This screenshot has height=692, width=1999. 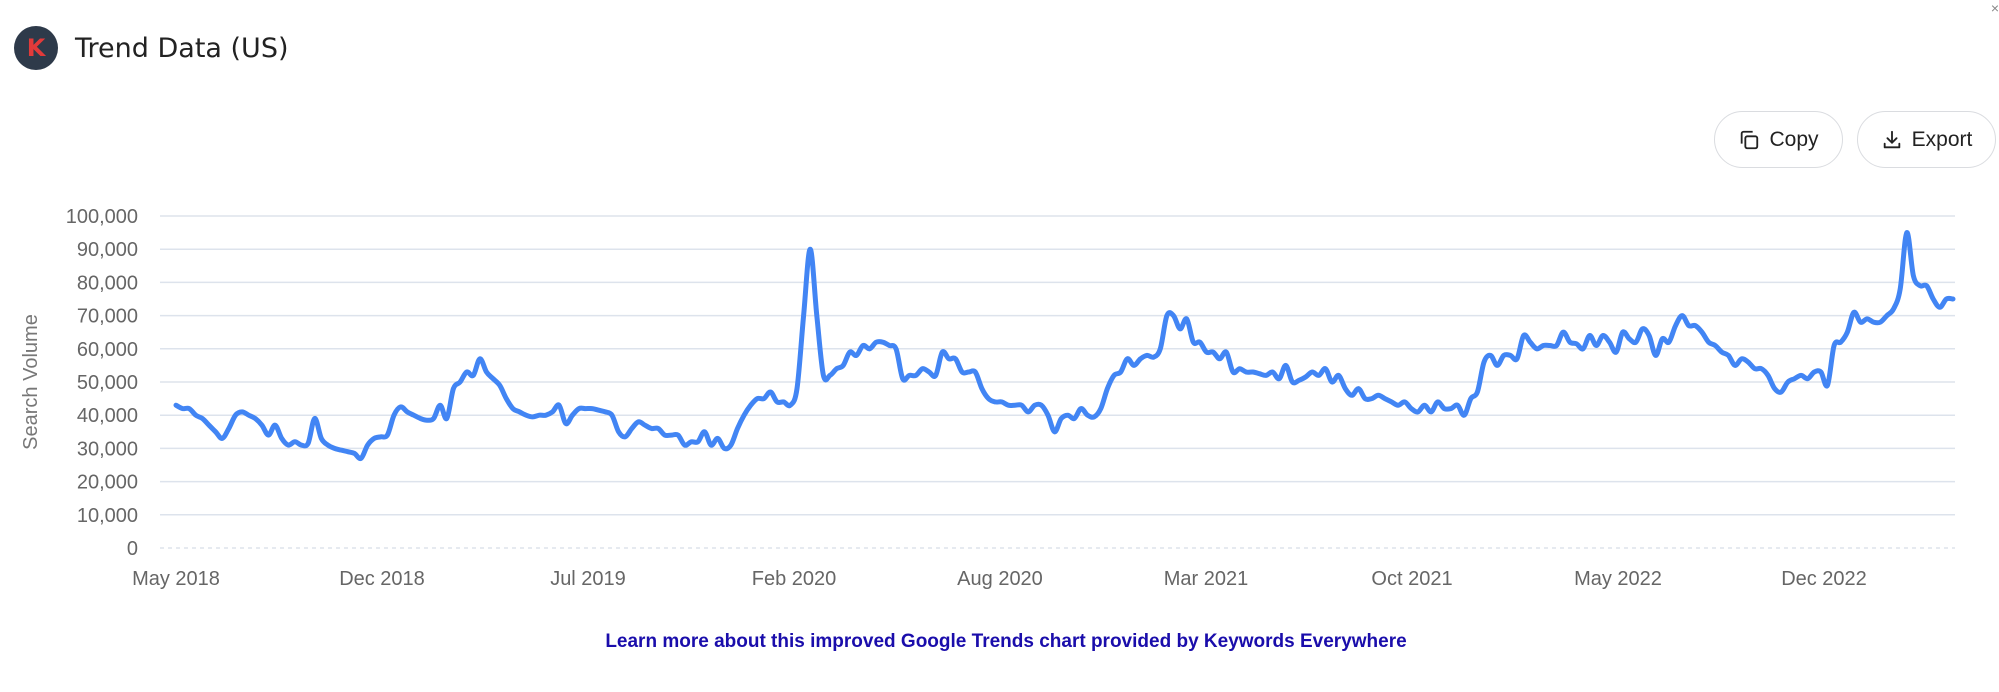 I want to click on copy-button: Copy, so click(x=1778, y=139).